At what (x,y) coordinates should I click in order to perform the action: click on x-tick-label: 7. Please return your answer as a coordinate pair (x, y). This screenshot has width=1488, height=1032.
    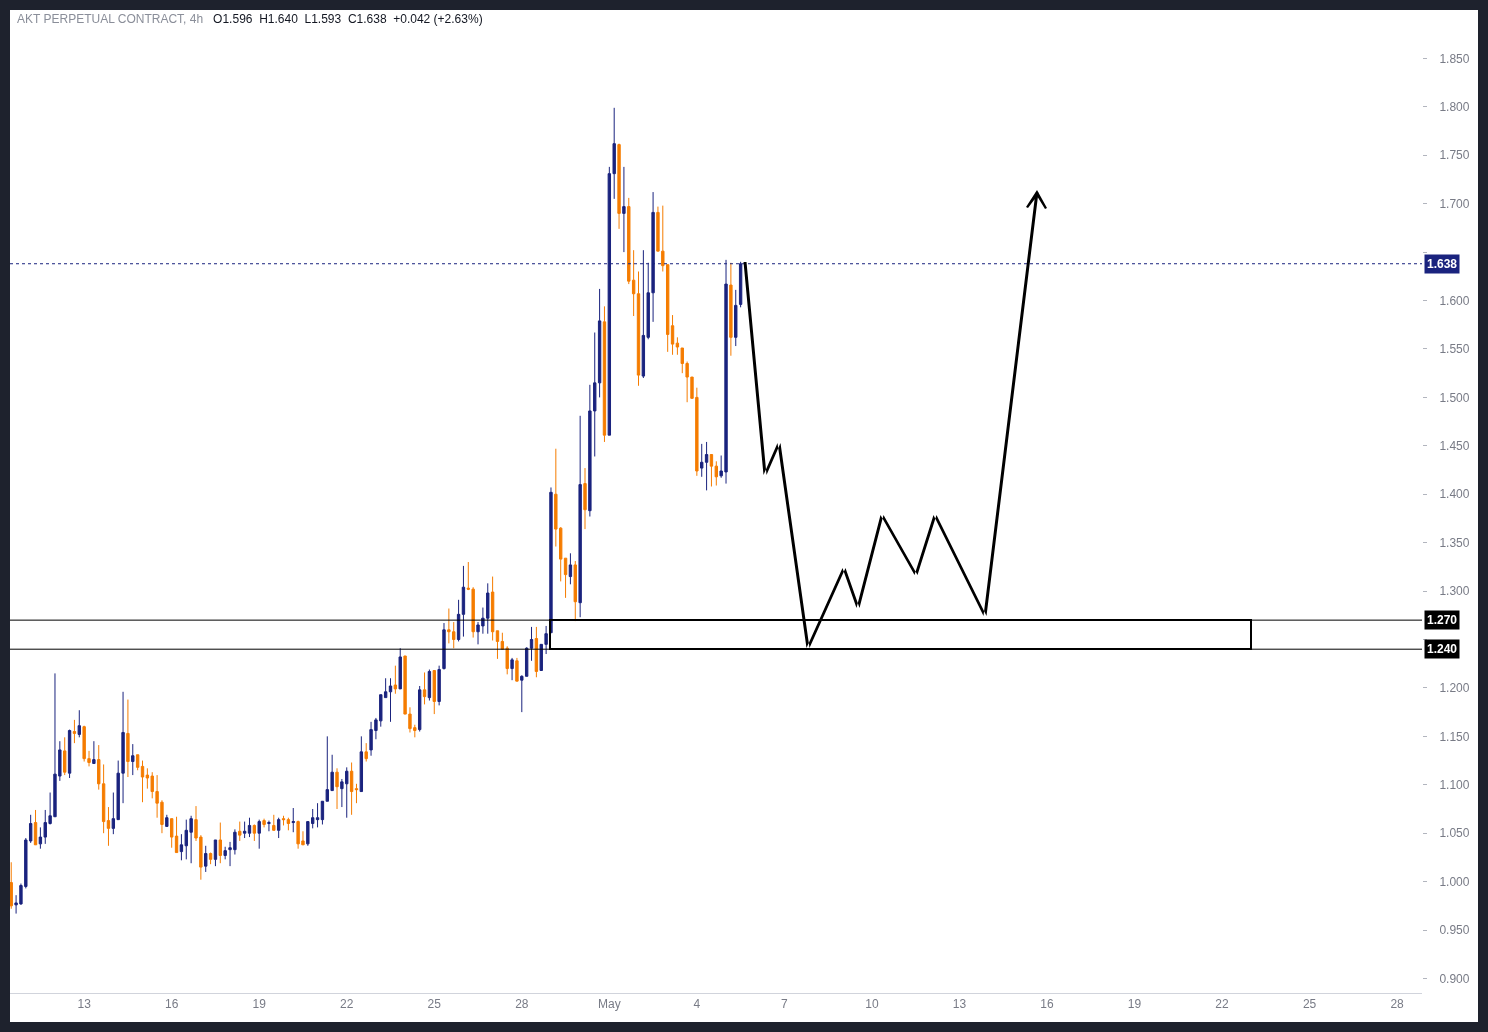
    Looking at the image, I should click on (785, 1004).